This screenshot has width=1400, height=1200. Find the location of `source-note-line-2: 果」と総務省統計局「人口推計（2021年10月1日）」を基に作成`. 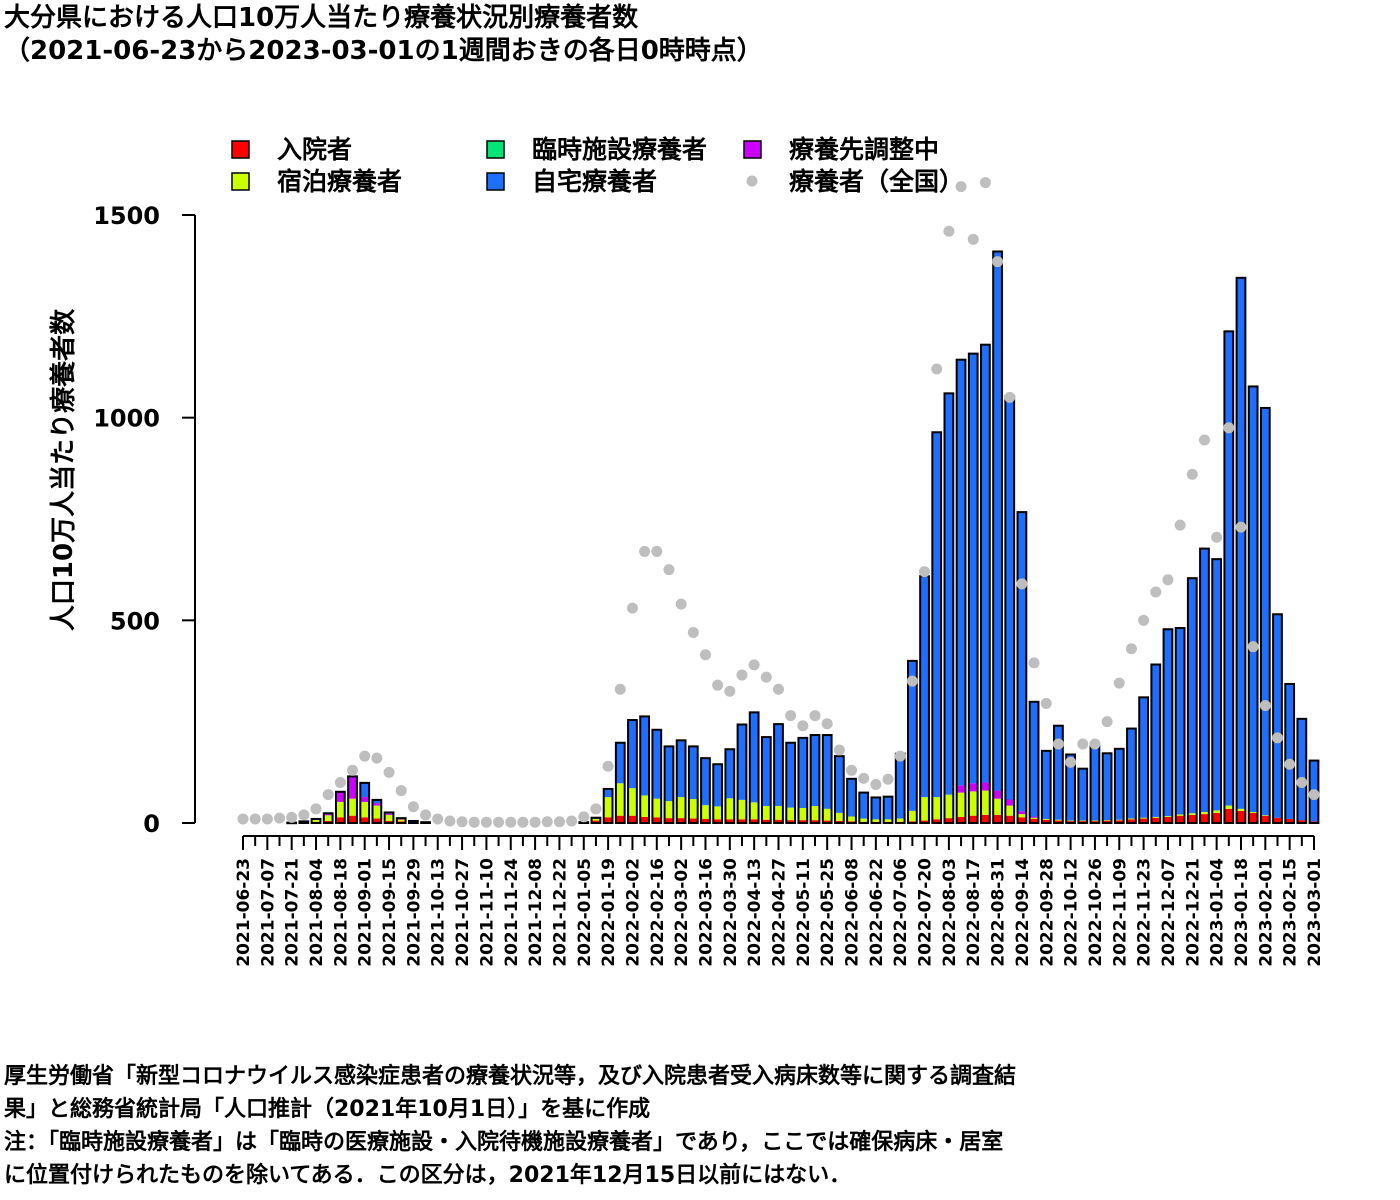

source-note-line-2: 果」と総務省統計局「人口推計（2021年10月1日）」を基に作成 is located at coordinates (327, 1109).